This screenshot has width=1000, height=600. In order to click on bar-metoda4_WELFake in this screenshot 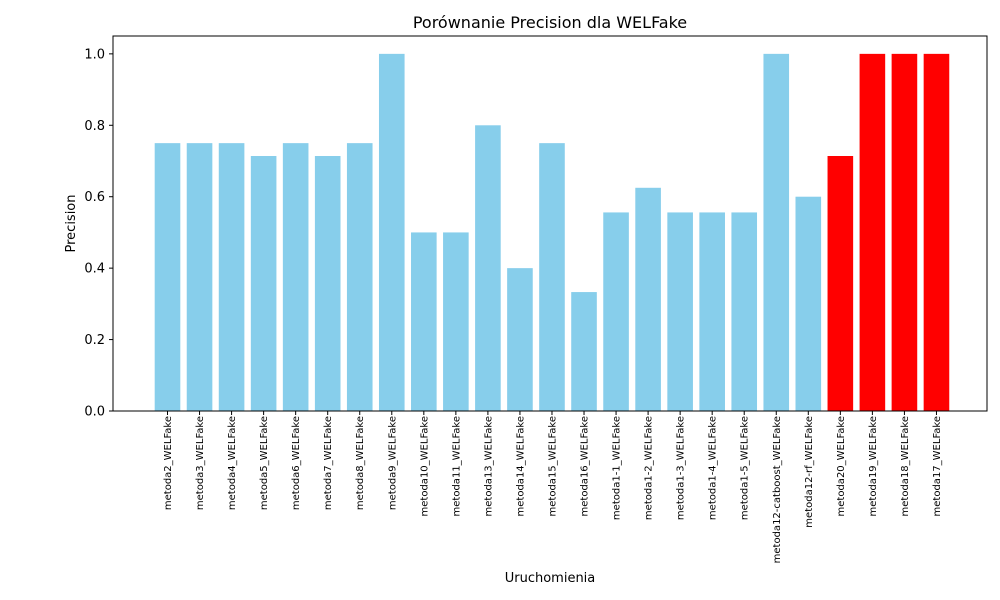, I will do `click(231, 277)`.